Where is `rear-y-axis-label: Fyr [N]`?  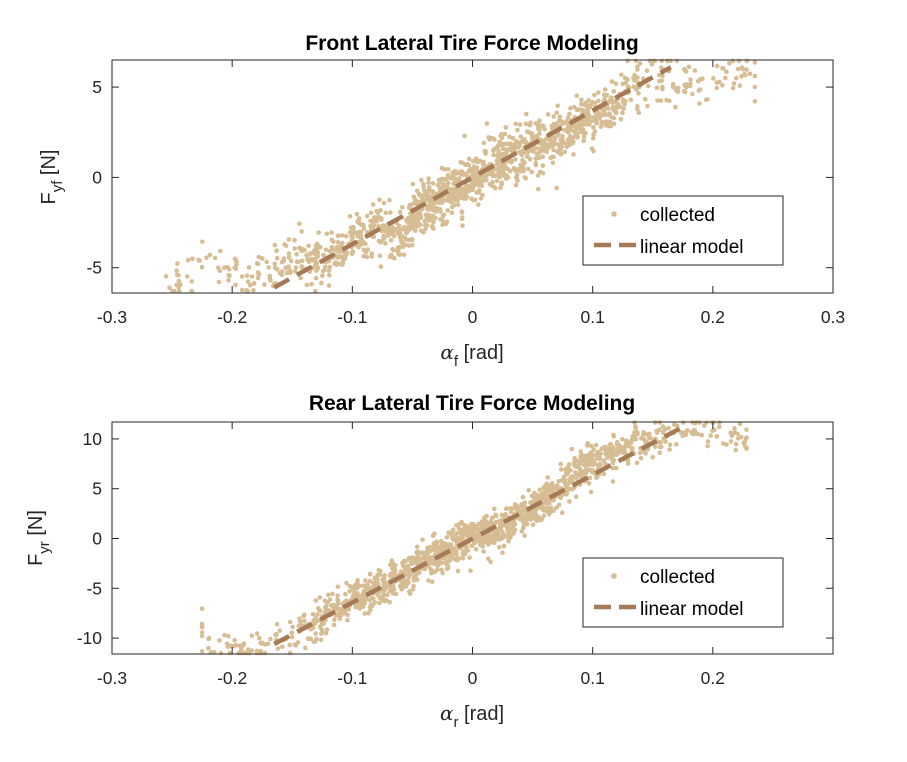 rear-y-axis-label: Fyr [N] is located at coordinates (39, 538).